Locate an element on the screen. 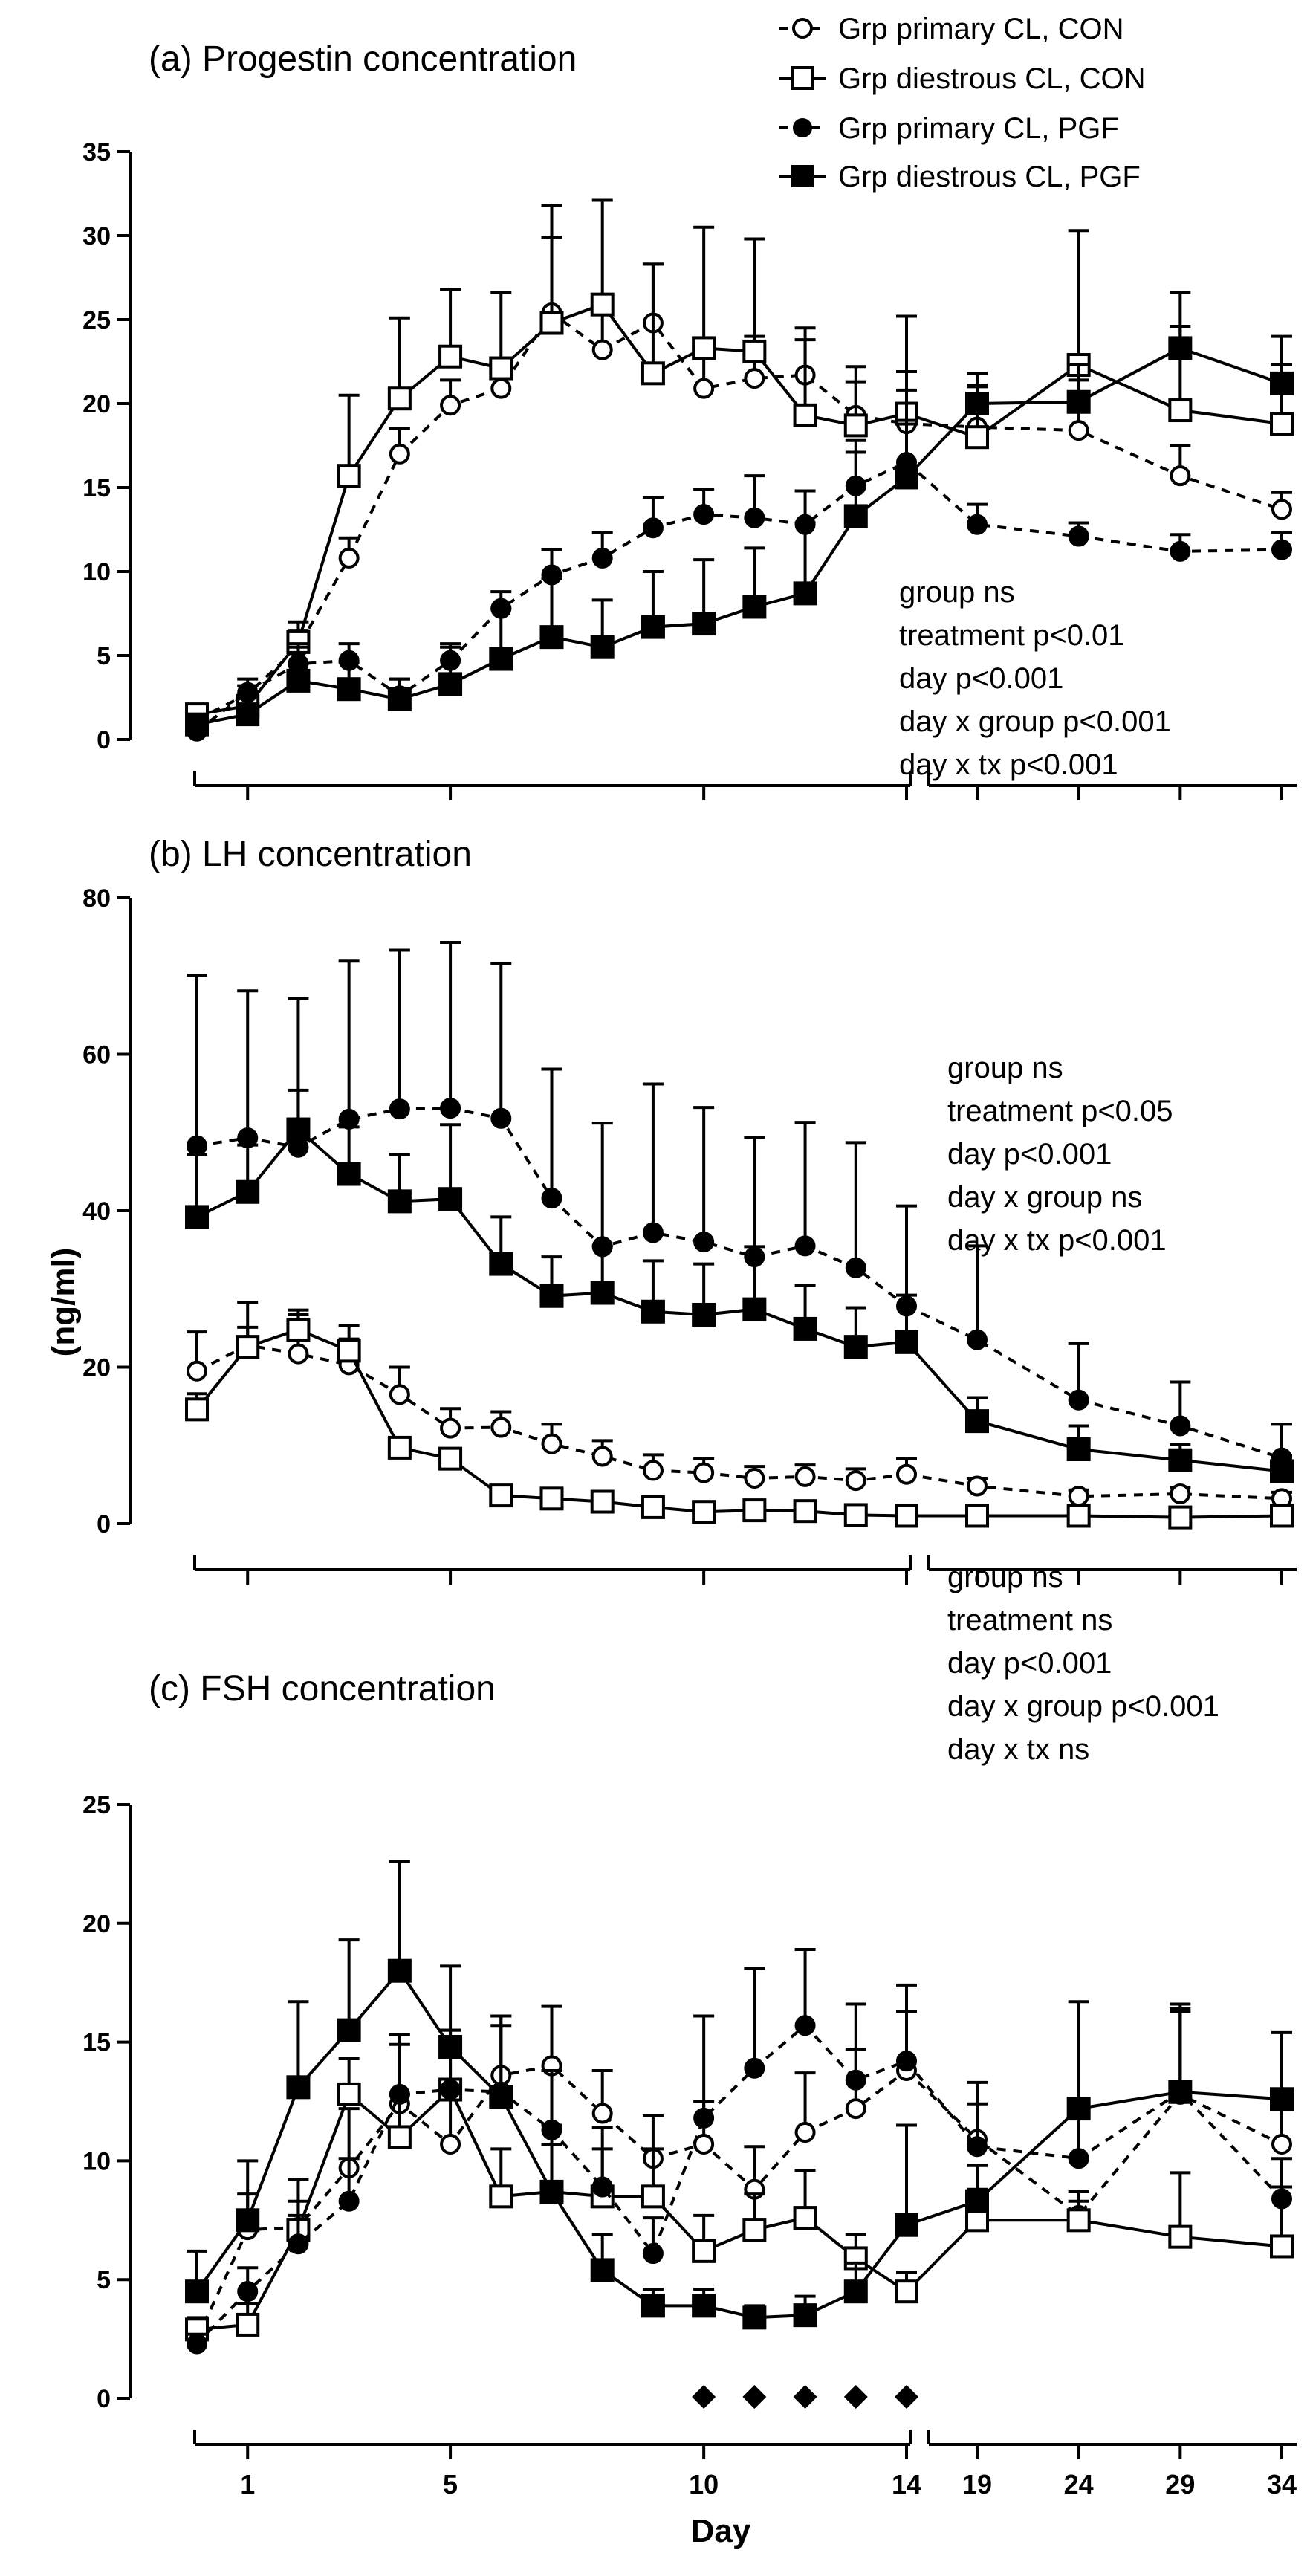  y-tick-label: 60 is located at coordinates (96, 1055).